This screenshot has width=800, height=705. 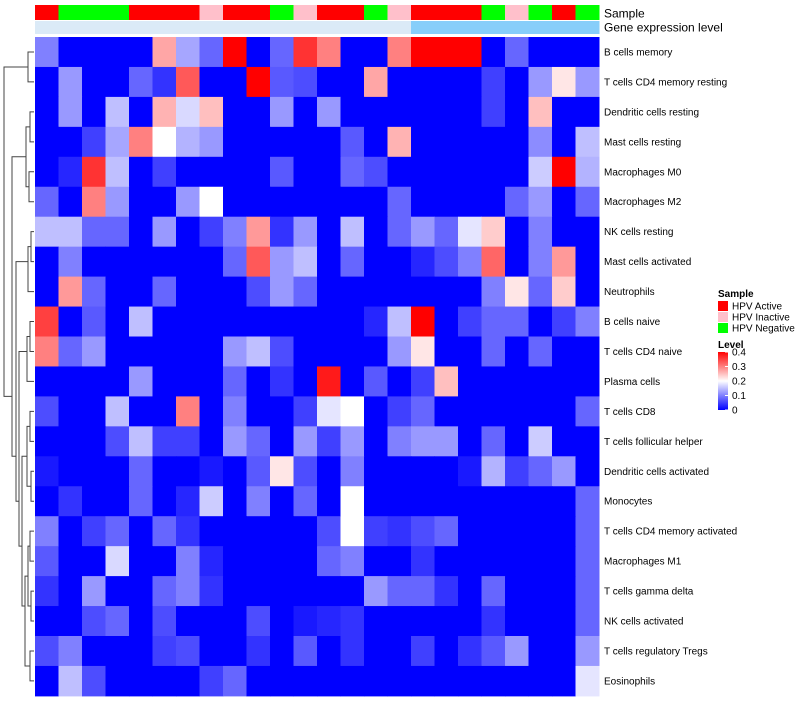 I want to click on level-tick-label: 0, so click(x=735, y=411).